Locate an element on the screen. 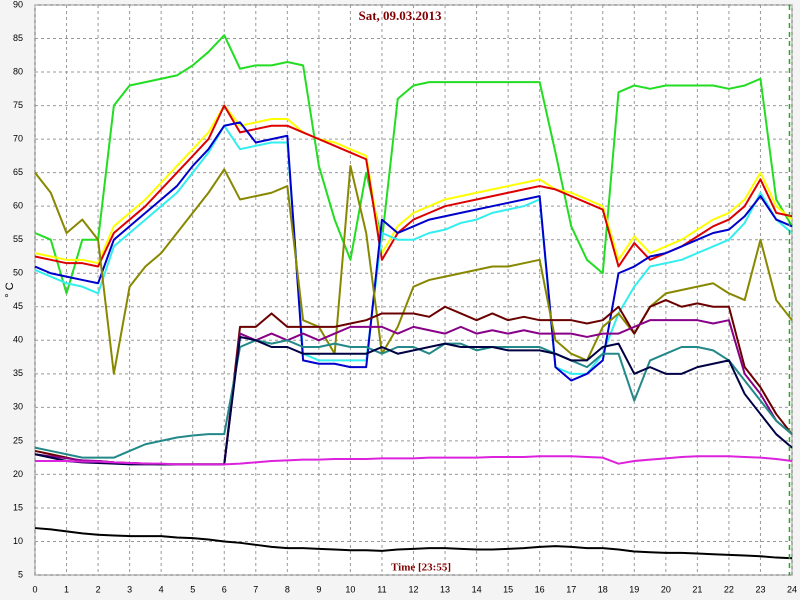  chart-title: Sat, 09.03.2013 is located at coordinates (400, 15).